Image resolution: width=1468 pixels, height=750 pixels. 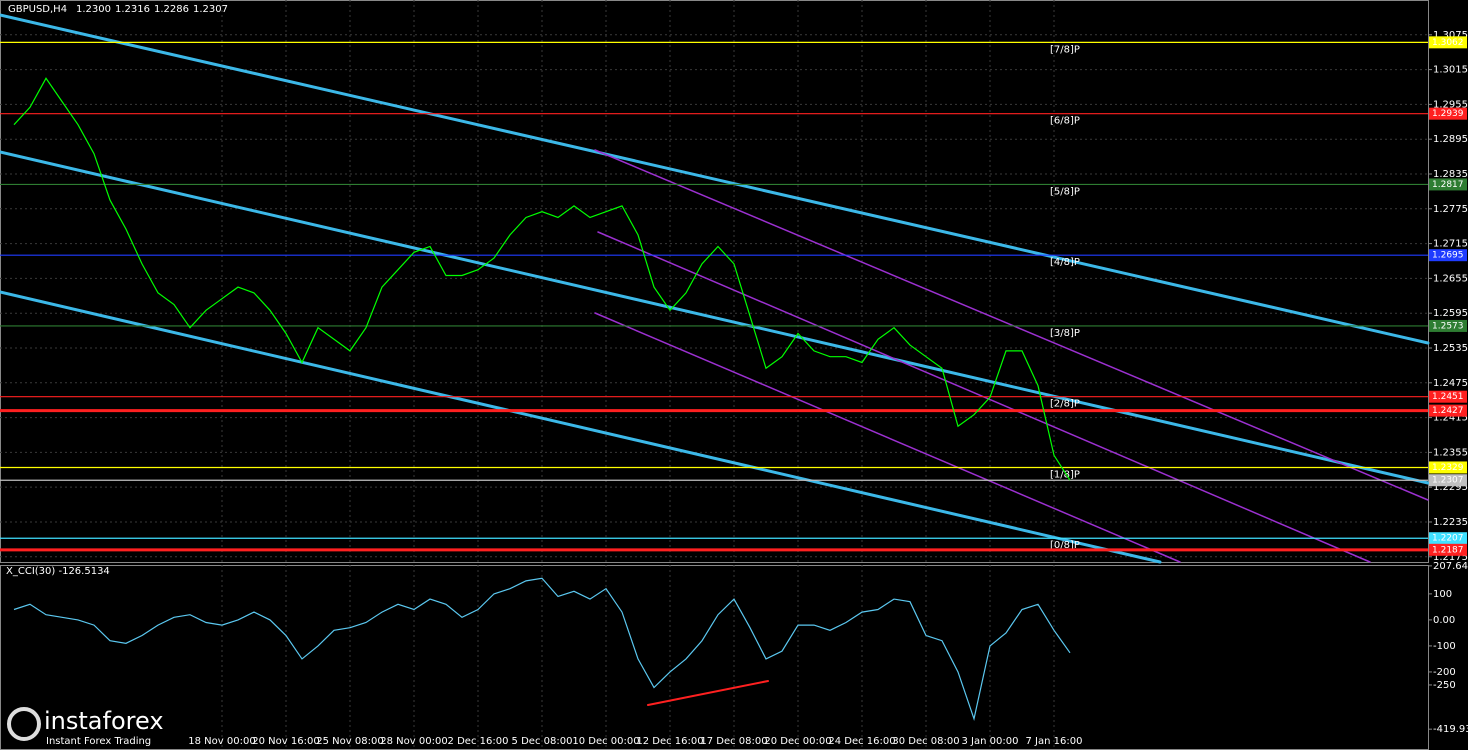 What do you see at coordinates (1450, 174) in the screenshot?
I see `y-tick-label: 1.2835` at bounding box center [1450, 174].